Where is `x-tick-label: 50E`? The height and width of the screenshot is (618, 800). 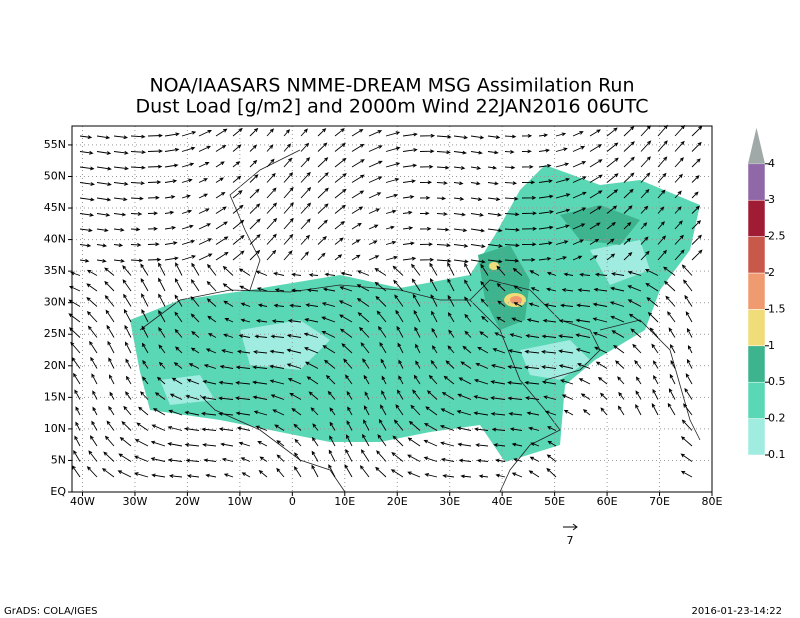 x-tick-label: 50E is located at coordinates (554, 501).